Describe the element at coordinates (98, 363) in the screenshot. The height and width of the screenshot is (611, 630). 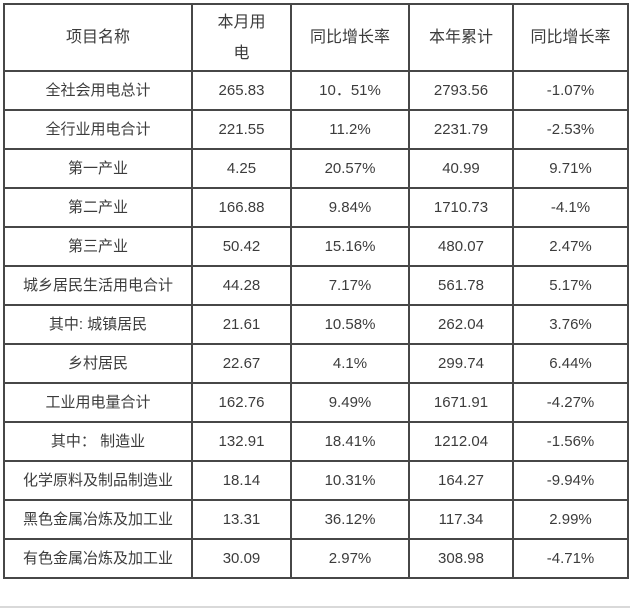
I see `row-label-cell: 乡村居民` at that location.